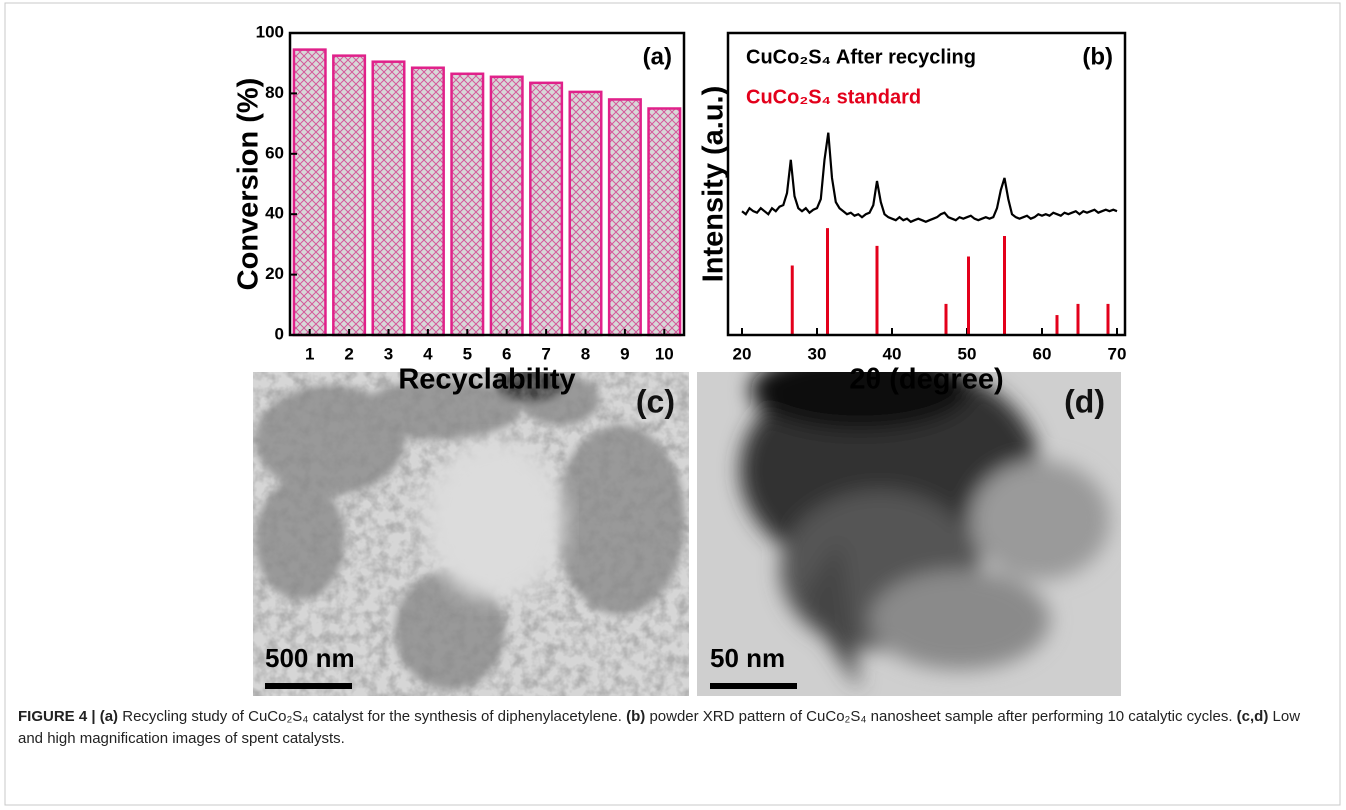 The image size is (1346, 810). I want to click on scale-bar-label: 50 nm, so click(747, 658).